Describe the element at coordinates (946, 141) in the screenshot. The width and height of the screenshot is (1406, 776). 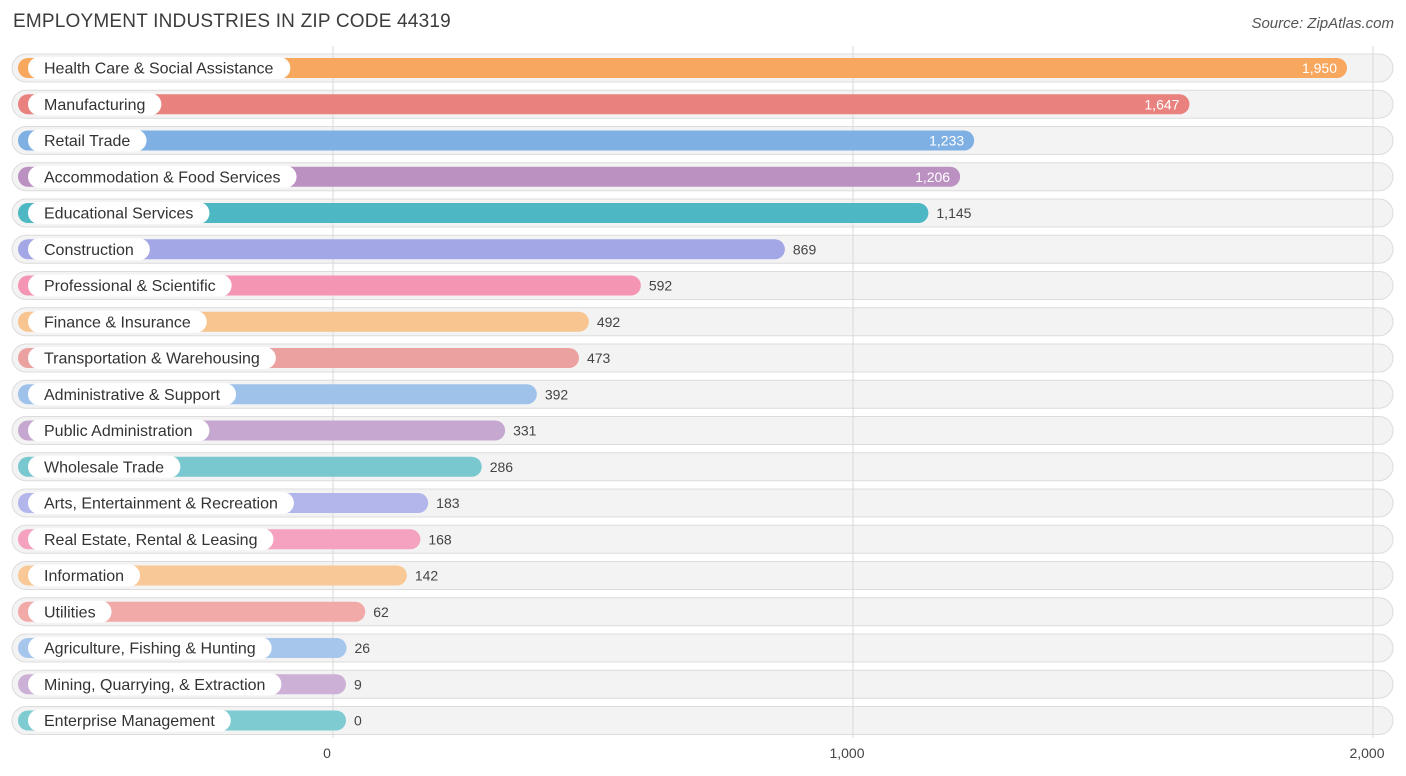
I see `value-label: 1,233` at that location.